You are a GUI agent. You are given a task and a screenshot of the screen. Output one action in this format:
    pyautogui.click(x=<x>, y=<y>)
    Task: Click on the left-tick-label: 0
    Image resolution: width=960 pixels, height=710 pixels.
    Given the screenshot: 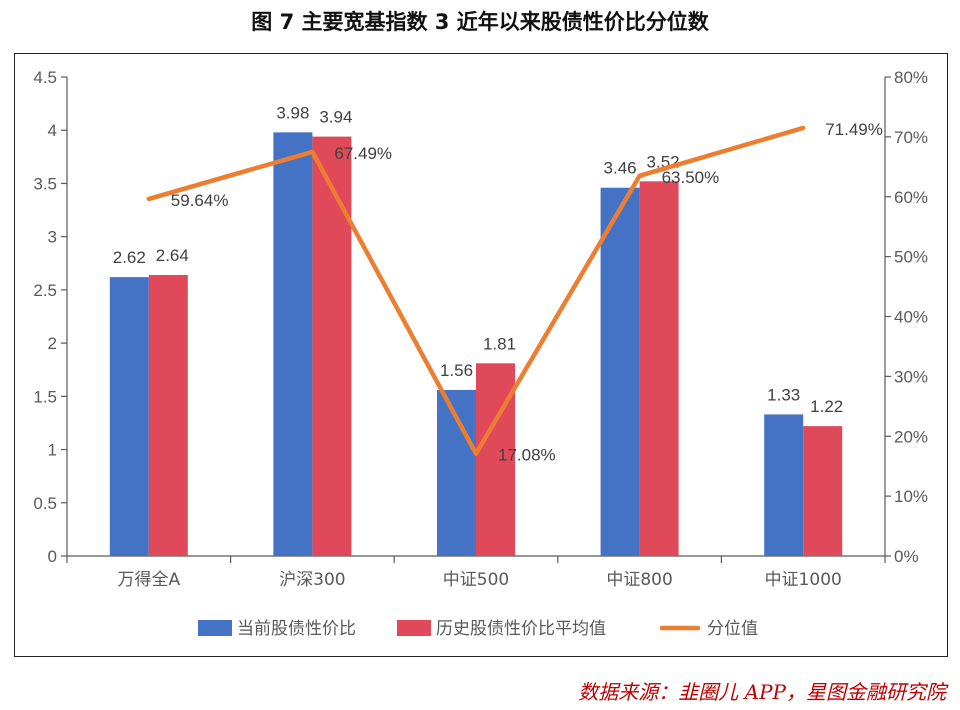 What is the action you would take?
    pyautogui.click(x=52, y=556)
    